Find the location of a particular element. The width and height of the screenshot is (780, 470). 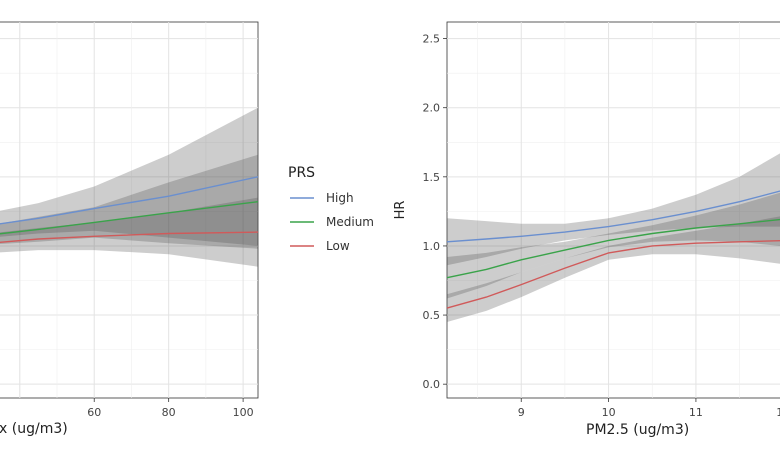

panel-ox-lines is located at coordinates (129, 210).